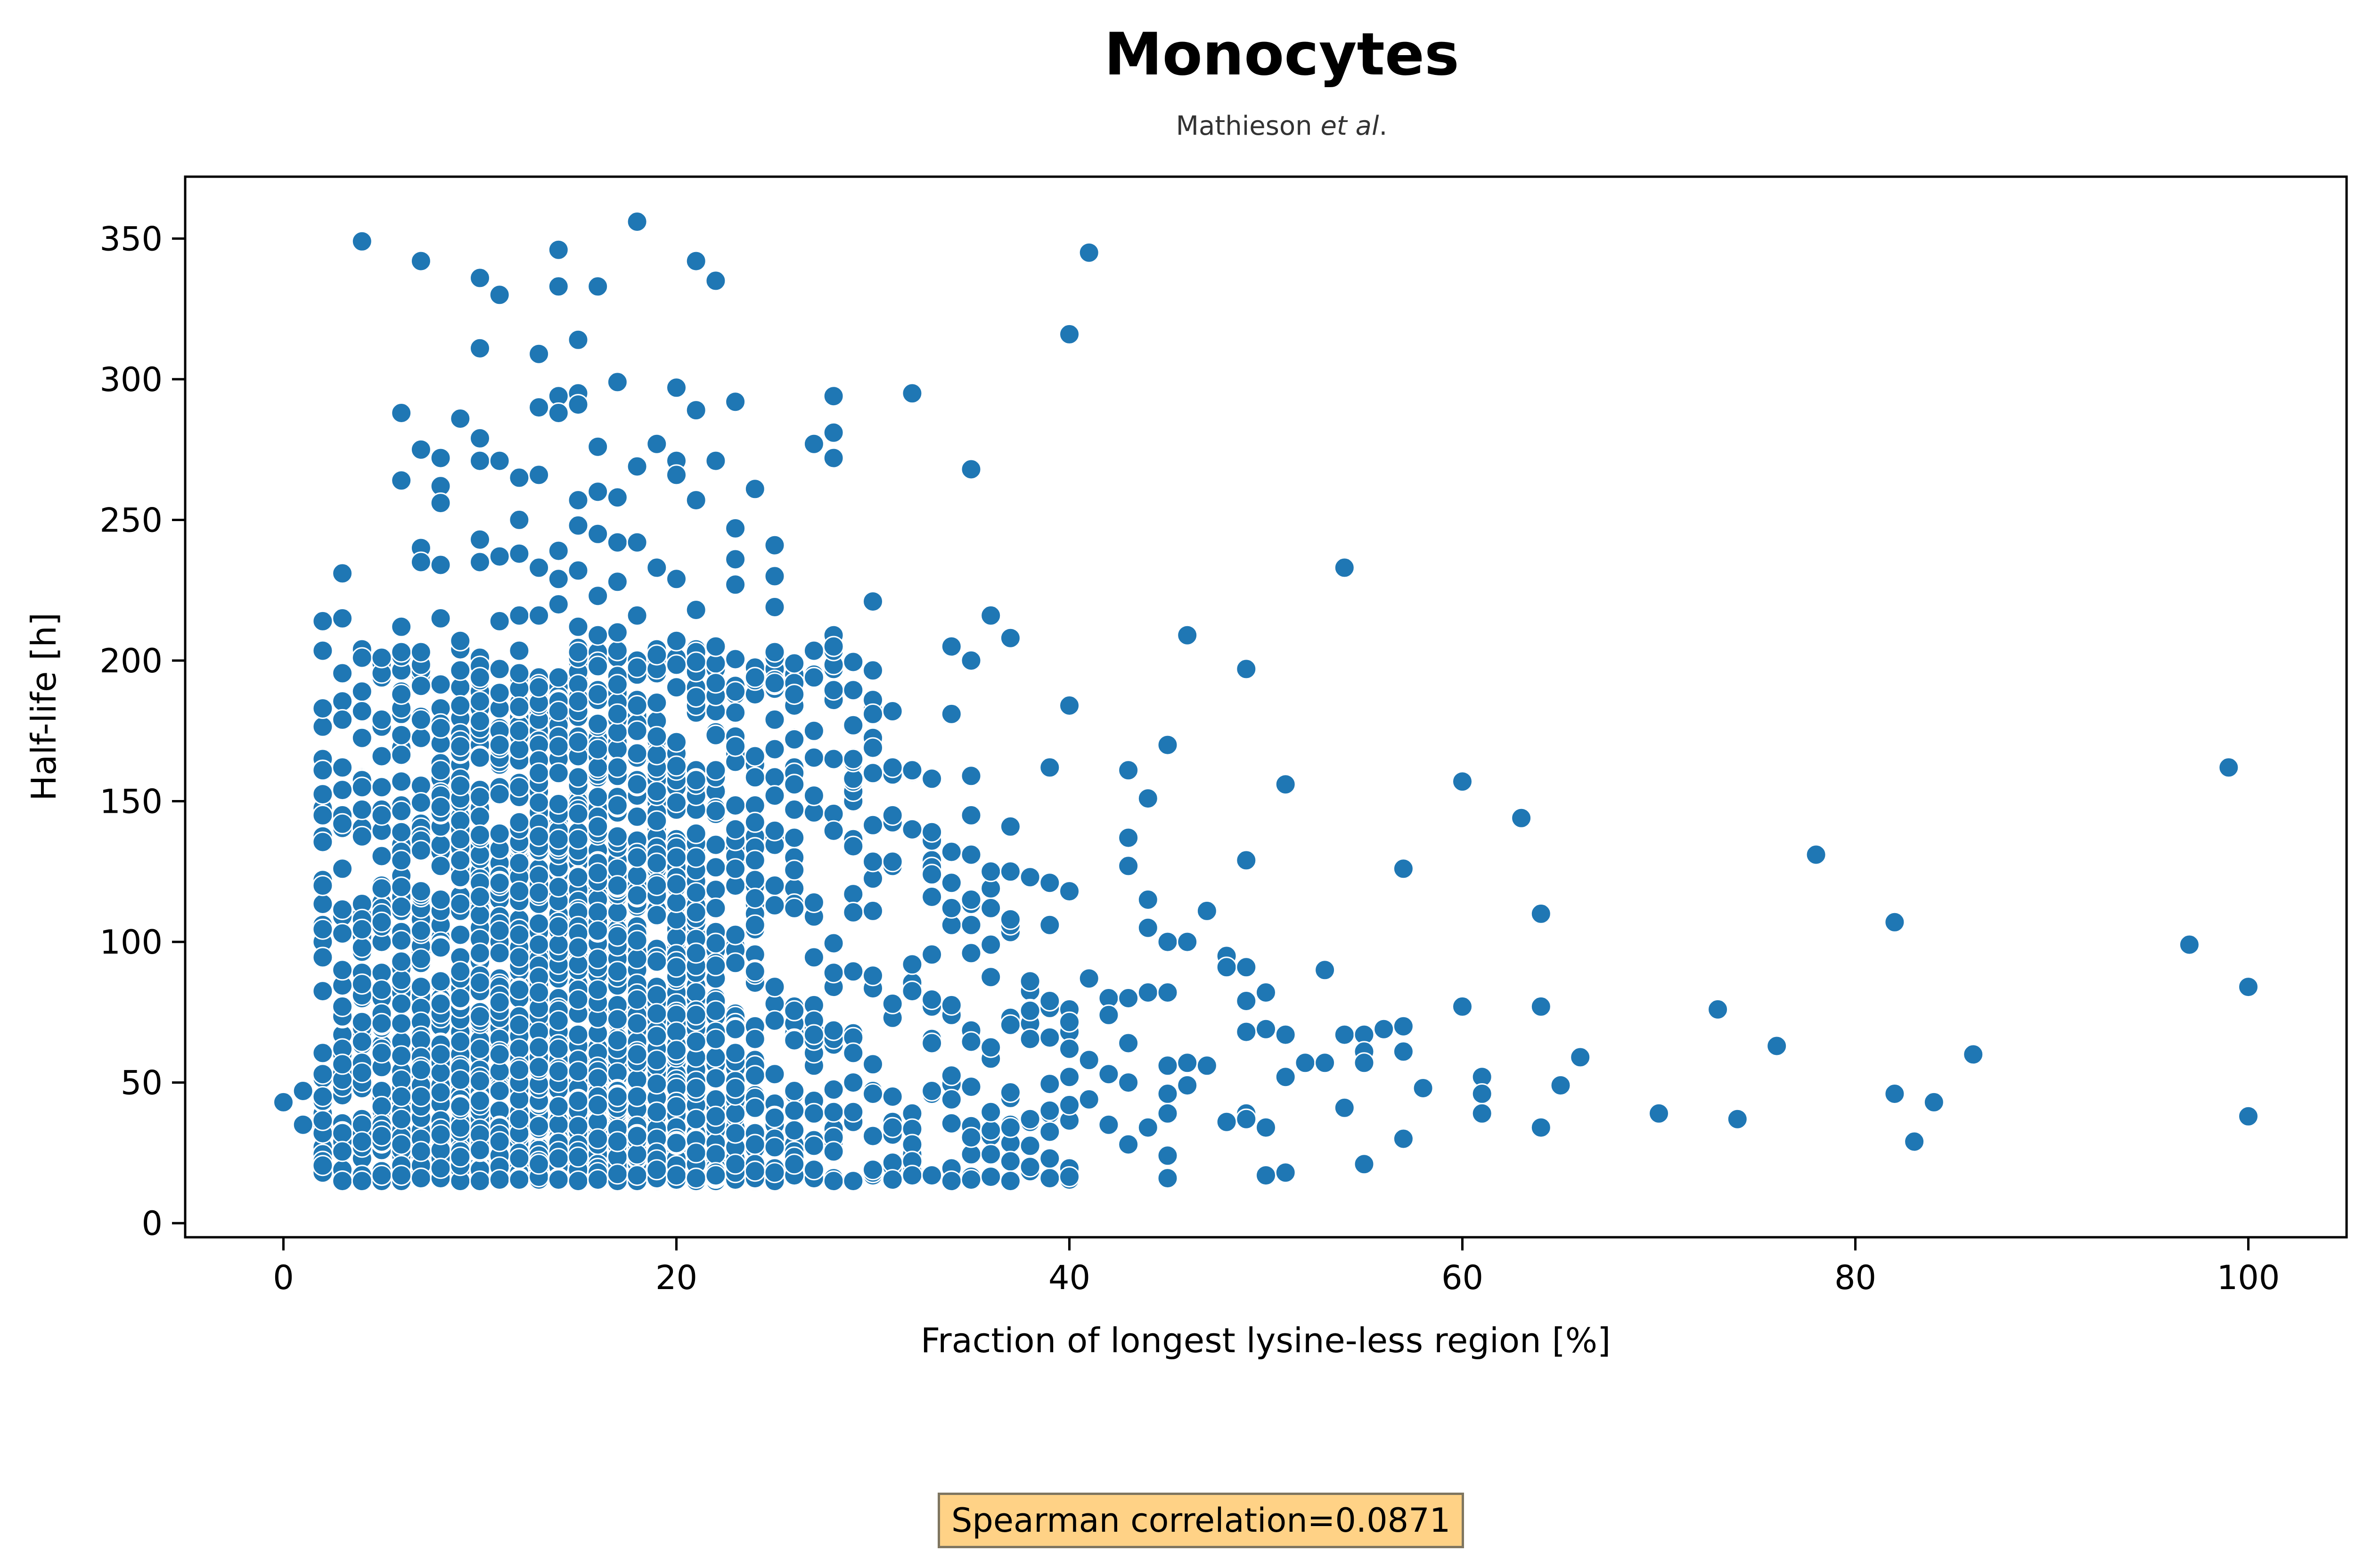  Describe the element at coordinates (1069, 1277) in the screenshot. I see `x-tick-label: 40` at that location.